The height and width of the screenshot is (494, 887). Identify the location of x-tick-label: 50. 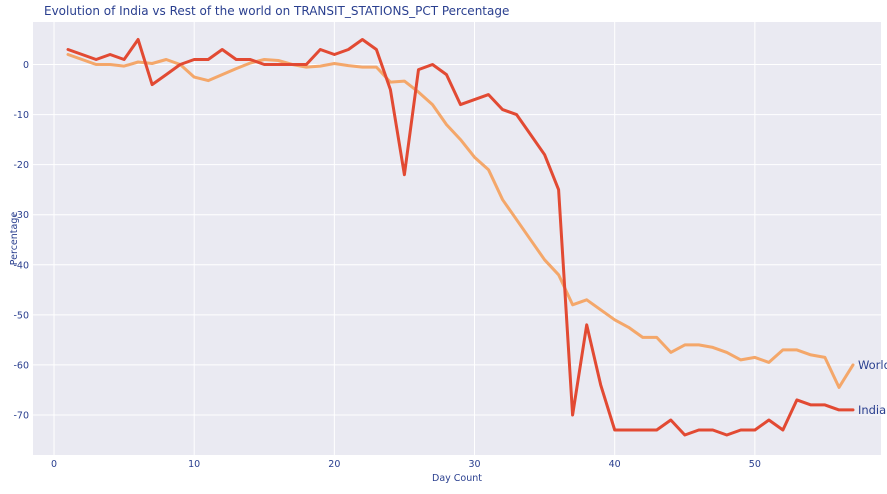
(755, 464).